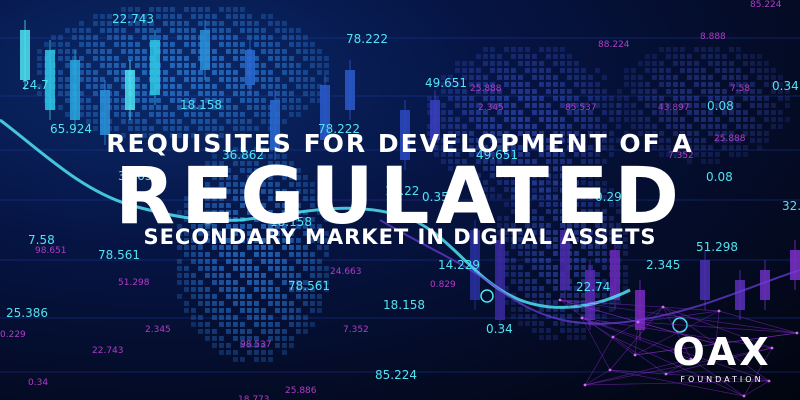 The width and height of the screenshot is (800, 400). What do you see at coordinates (638, 372) in the screenshot?
I see `network-line` at bounding box center [638, 372].